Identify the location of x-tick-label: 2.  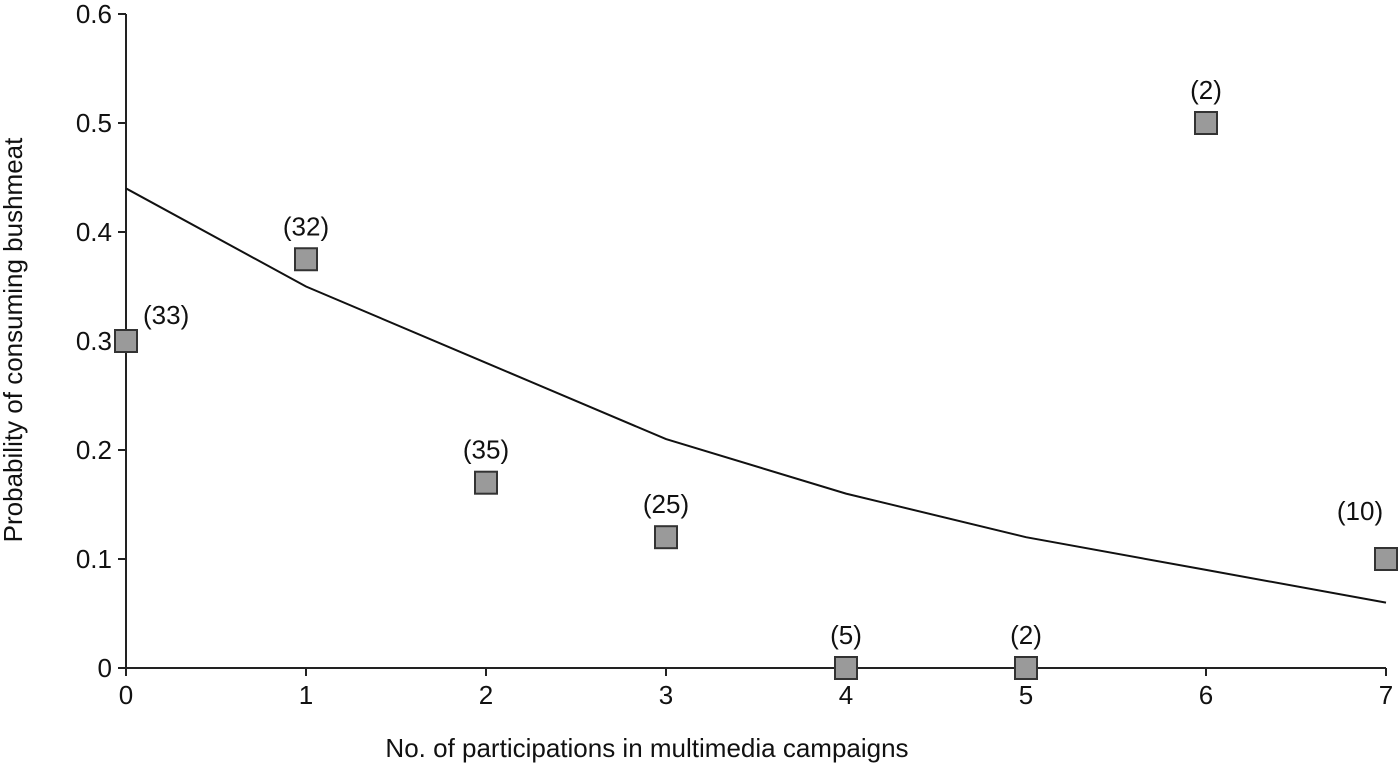
(486, 695).